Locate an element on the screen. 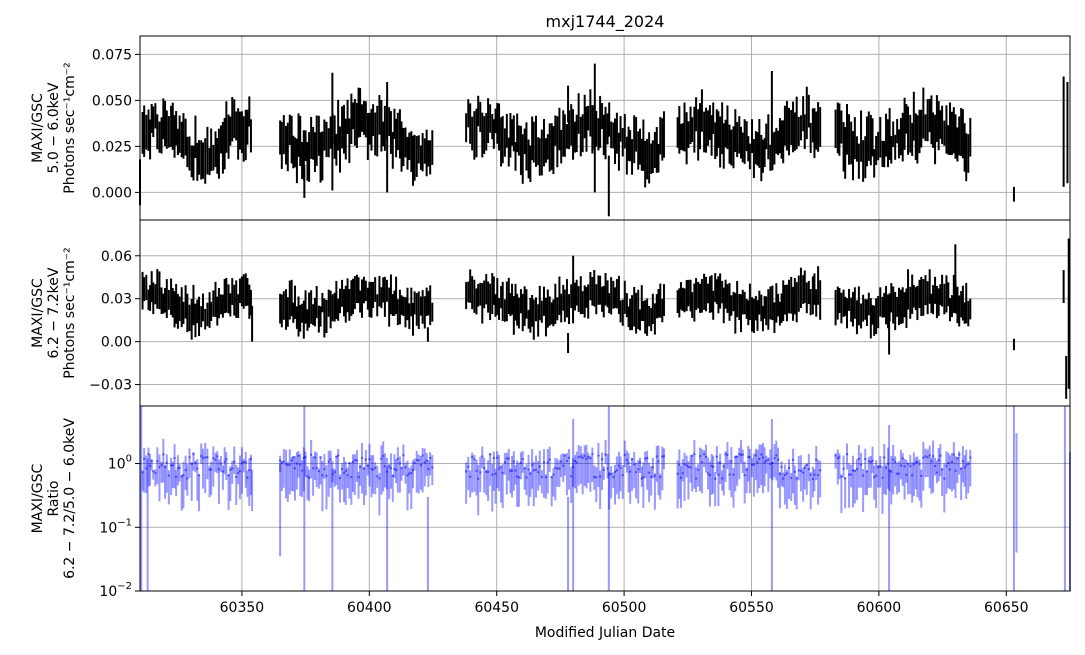 The image size is (1085, 655). y-tick-label: 0.000 is located at coordinates (112, 193).